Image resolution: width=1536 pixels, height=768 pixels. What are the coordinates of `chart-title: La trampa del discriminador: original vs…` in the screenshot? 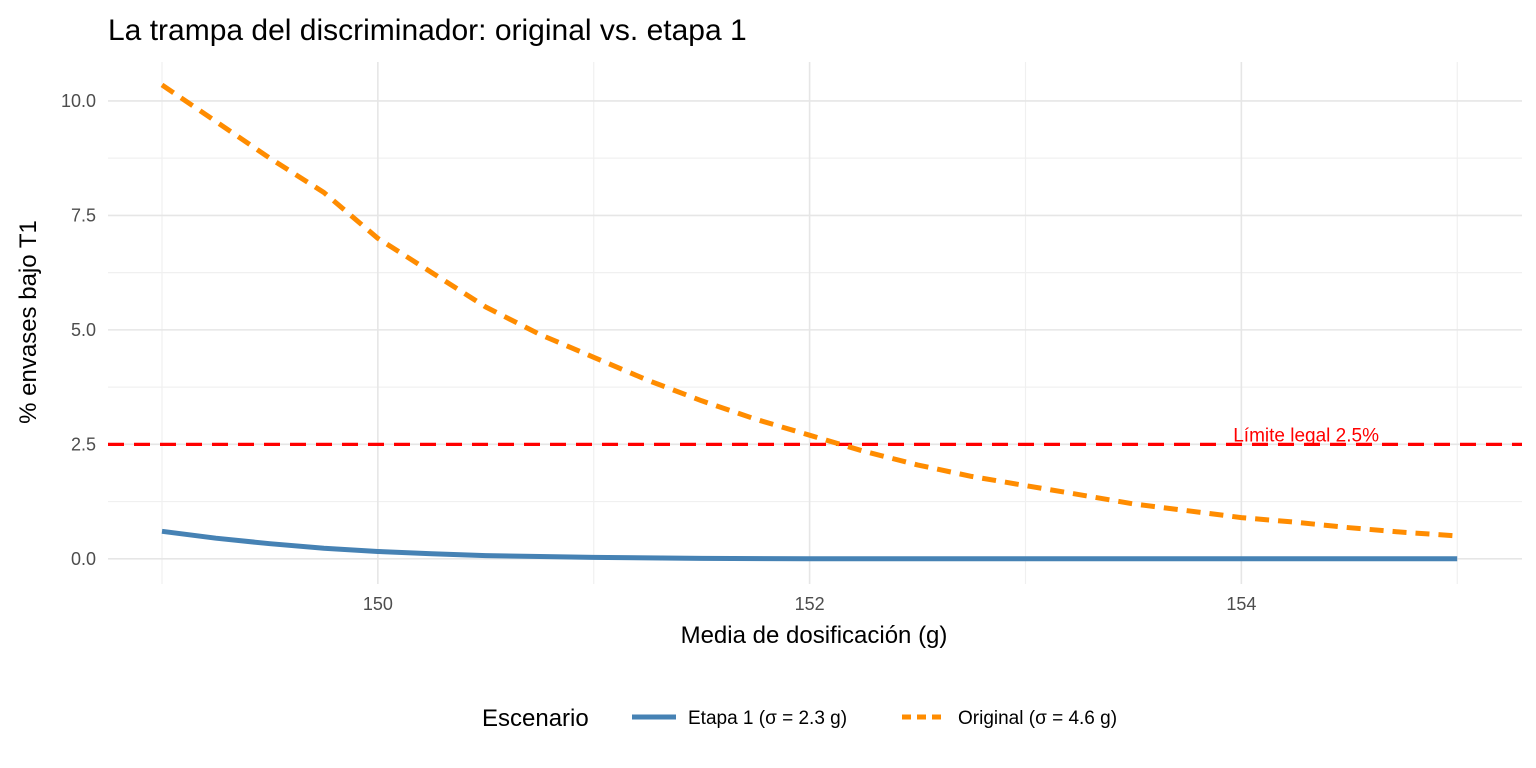 It's located at (427, 30).